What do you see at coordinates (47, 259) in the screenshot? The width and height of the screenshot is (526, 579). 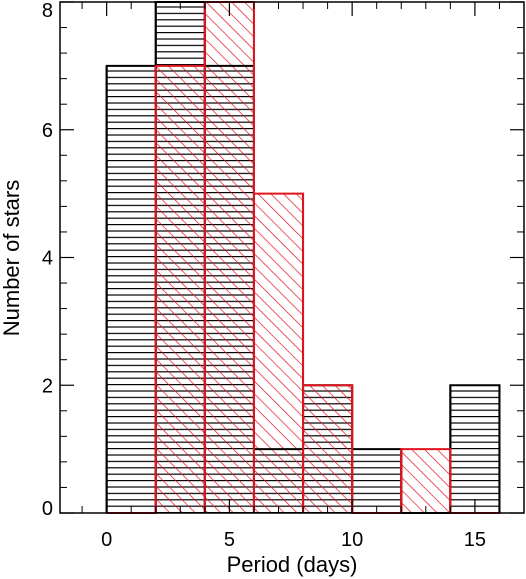 I see `y-tick-label: 4` at bounding box center [47, 259].